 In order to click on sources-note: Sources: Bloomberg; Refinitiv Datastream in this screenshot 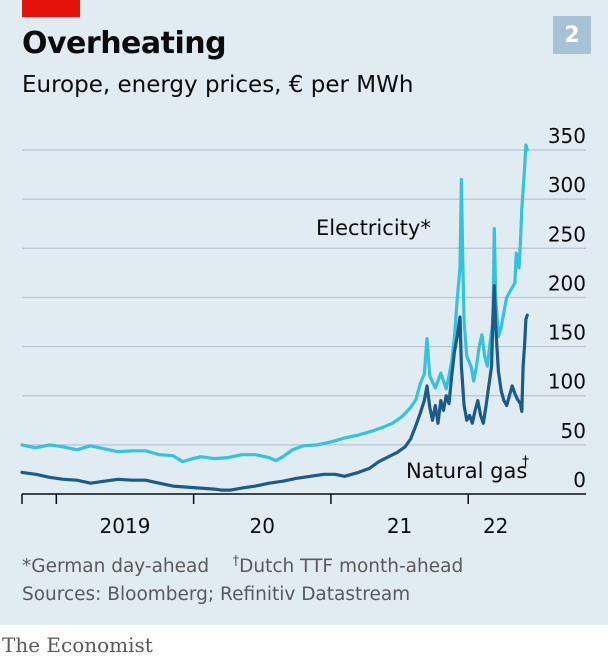, I will do `click(216, 594)`.